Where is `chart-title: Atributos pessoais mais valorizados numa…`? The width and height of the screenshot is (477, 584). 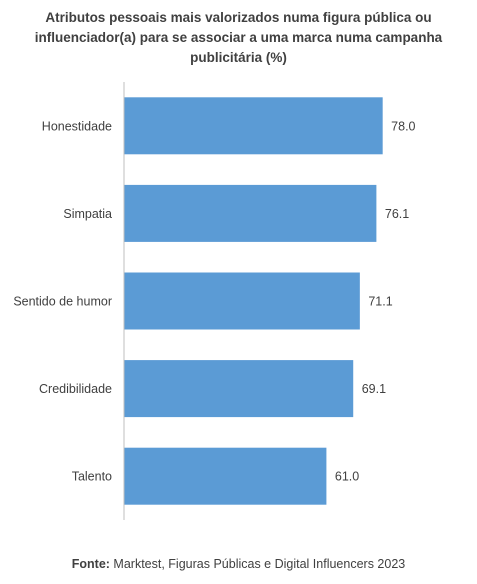
chart-title: Atributos pessoais mais valorizados numa… is located at coordinates (238, 37).